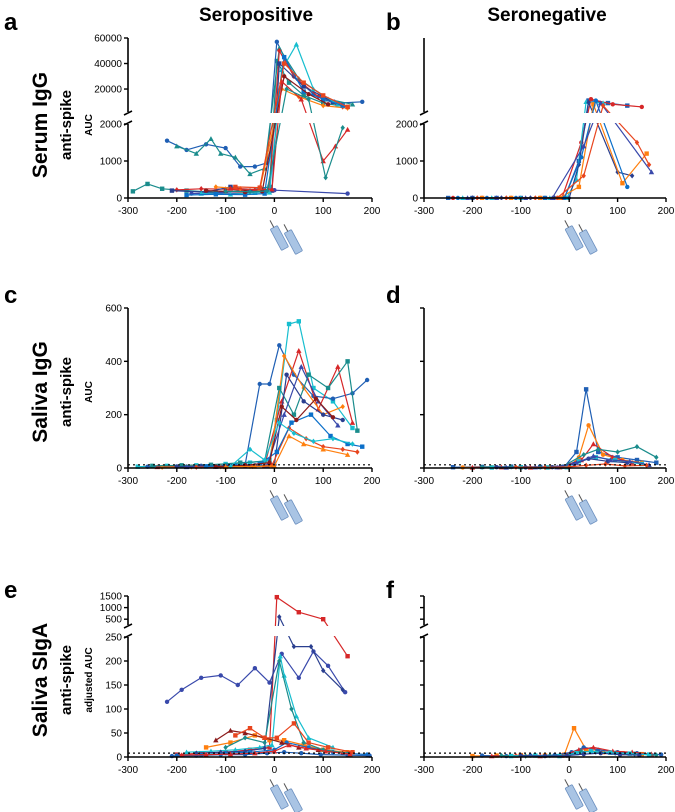 The image size is (675, 812). What do you see at coordinates (666, 481) in the screenshot?
I see `x-tick-label: 200` at bounding box center [666, 481].